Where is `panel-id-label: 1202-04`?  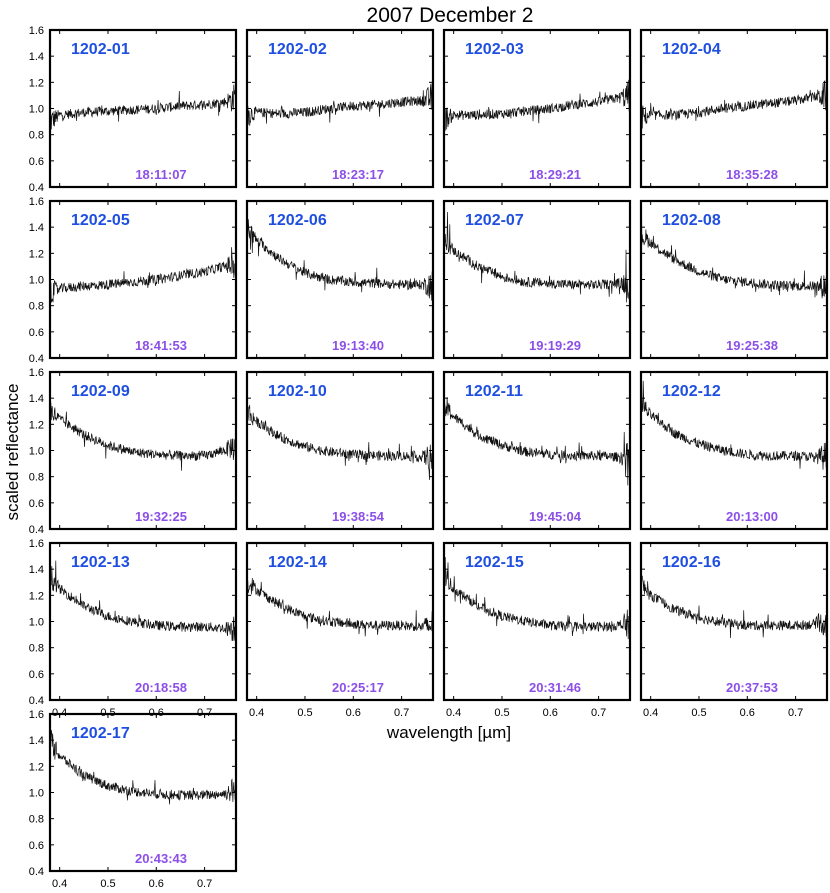
panel-id-label: 1202-04 is located at coordinates (691, 49).